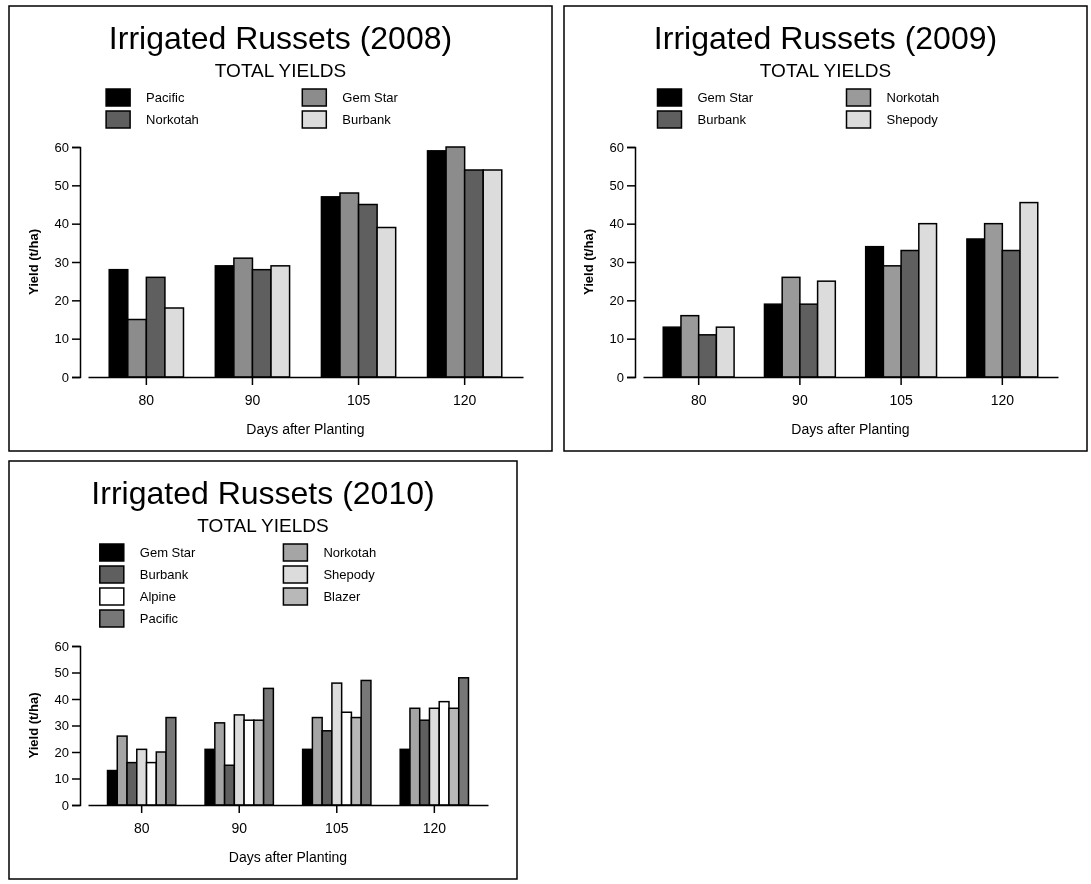  Describe the element at coordinates (157, 596) in the screenshot. I see `legend-label: Alpine` at that location.